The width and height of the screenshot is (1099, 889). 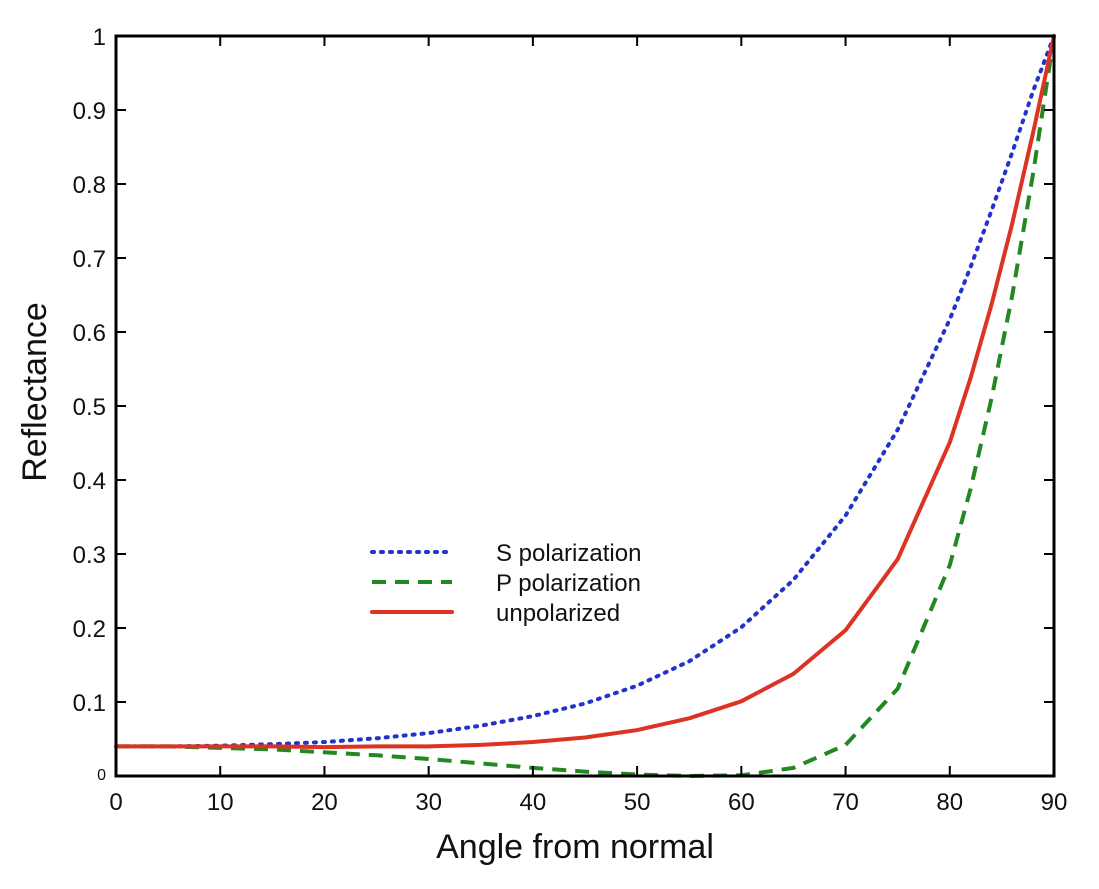 What do you see at coordinates (558, 613) in the screenshot?
I see `legend-label-2: unpolarized` at bounding box center [558, 613].